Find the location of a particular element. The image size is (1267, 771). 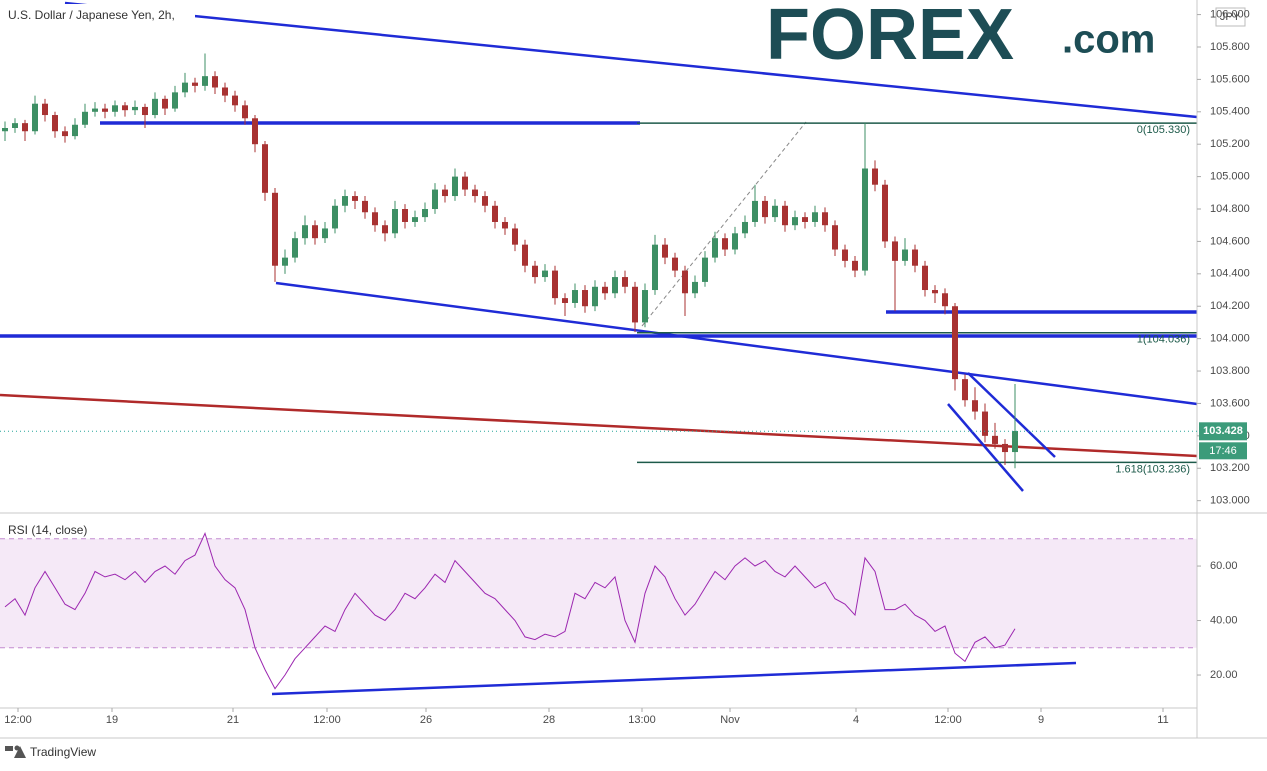

fib-label: 1(104.036) is located at coordinates (1163, 340).